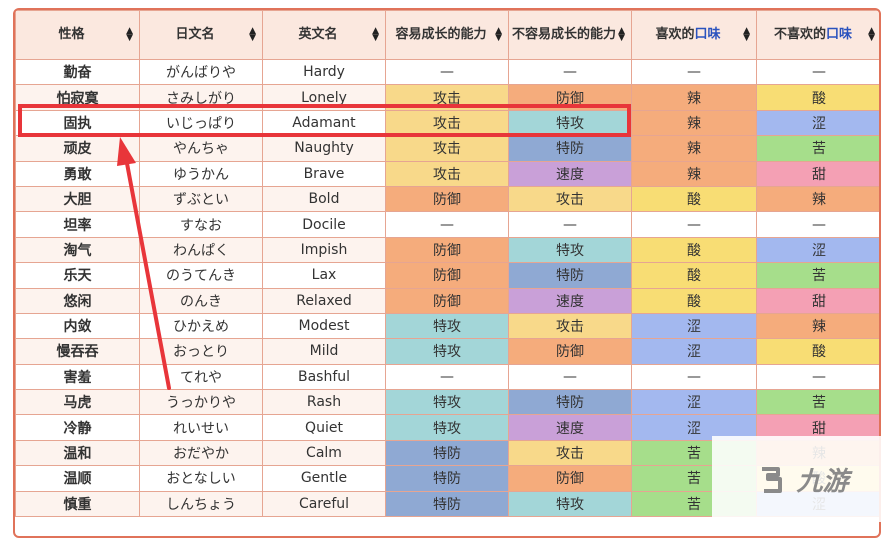 The width and height of the screenshot is (891, 538). Describe the element at coordinates (77, 35) in the screenshot. I see `header-nature: 性格 ▲ ▼` at that location.